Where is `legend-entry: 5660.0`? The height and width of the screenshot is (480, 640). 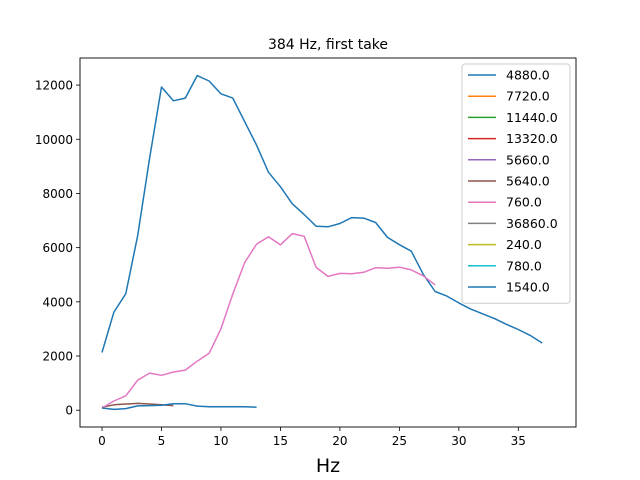 legend-entry: 5660.0 is located at coordinates (528, 159).